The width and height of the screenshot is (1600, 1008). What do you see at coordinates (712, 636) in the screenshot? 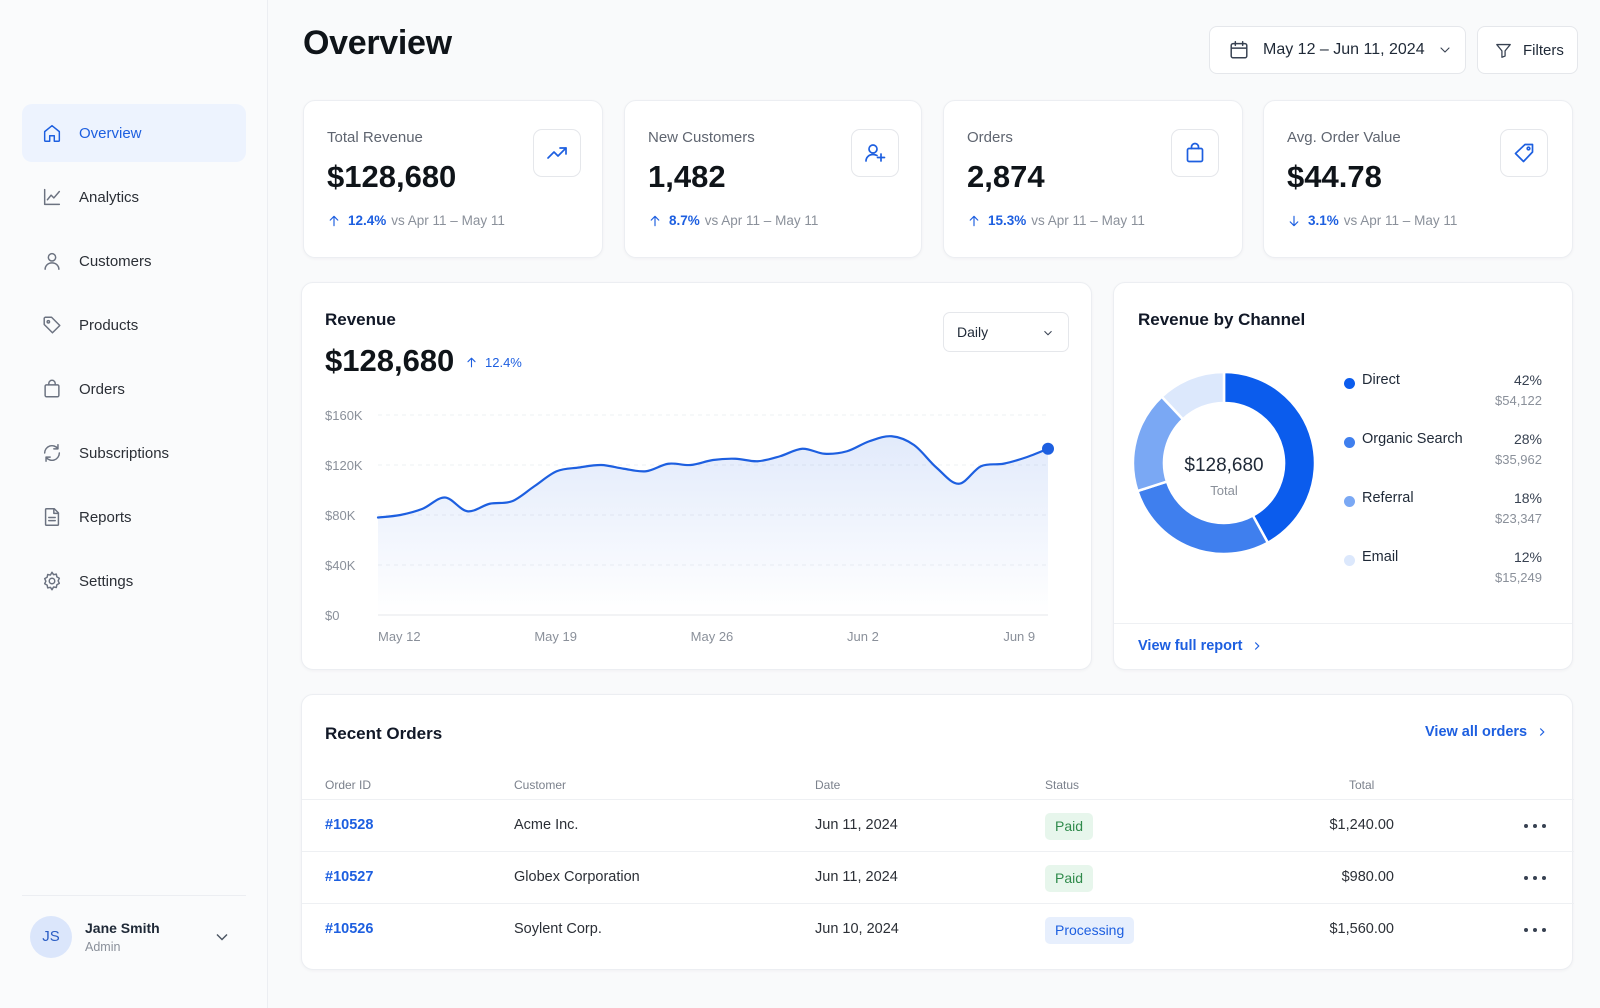
I see `x-tick-label: May 26` at bounding box center [712, 636].